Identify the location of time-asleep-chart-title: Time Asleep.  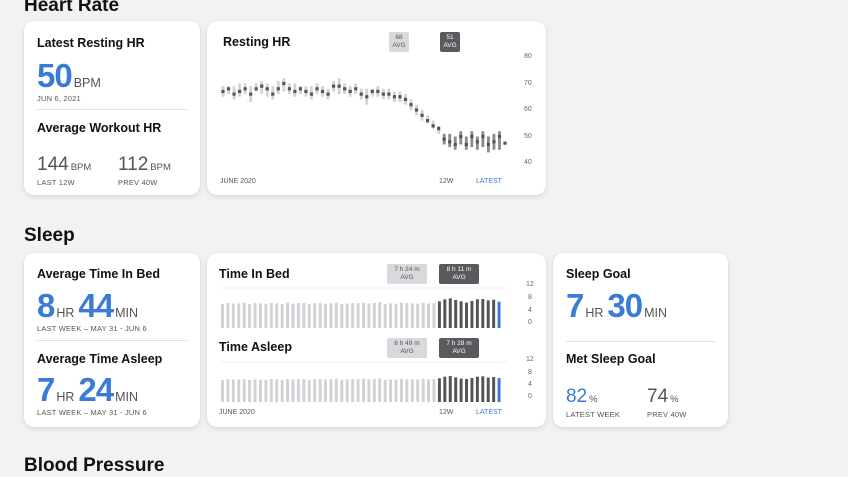
(255, 347).